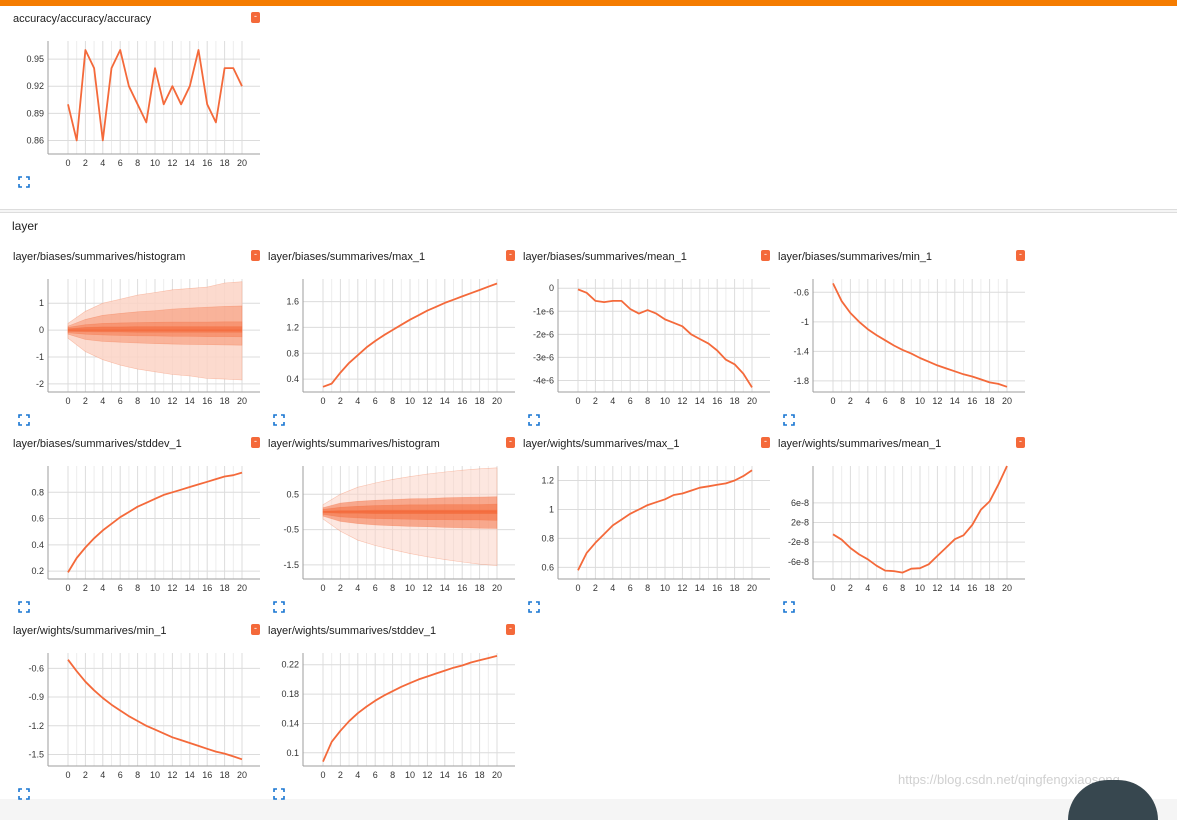  I want to click on chart-title: layer/biases/summarives/mean_1, so click(605, 257).